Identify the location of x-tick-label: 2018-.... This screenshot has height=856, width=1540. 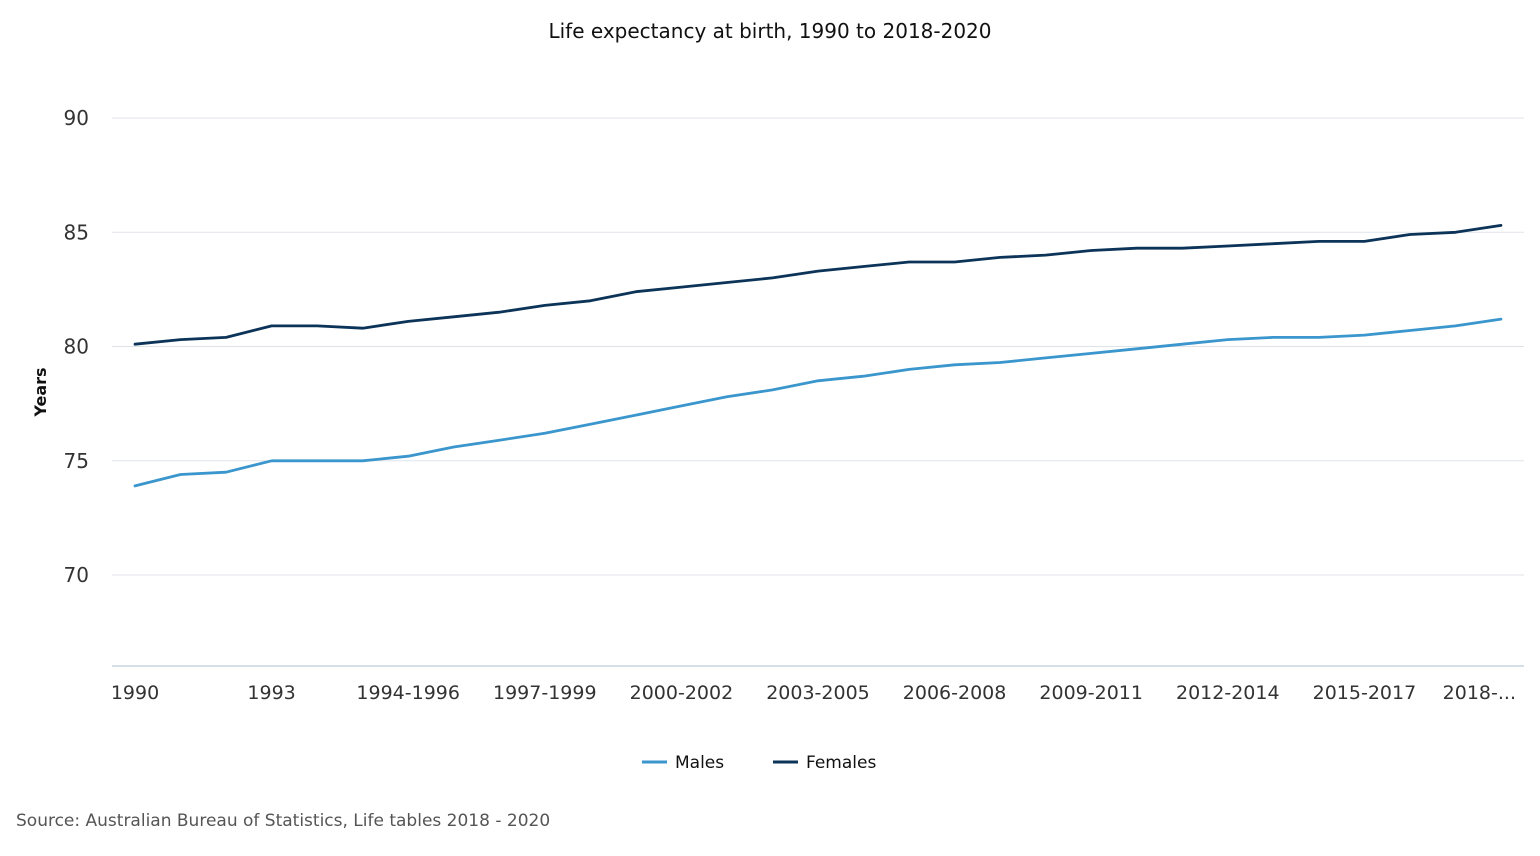
(1479, 693).